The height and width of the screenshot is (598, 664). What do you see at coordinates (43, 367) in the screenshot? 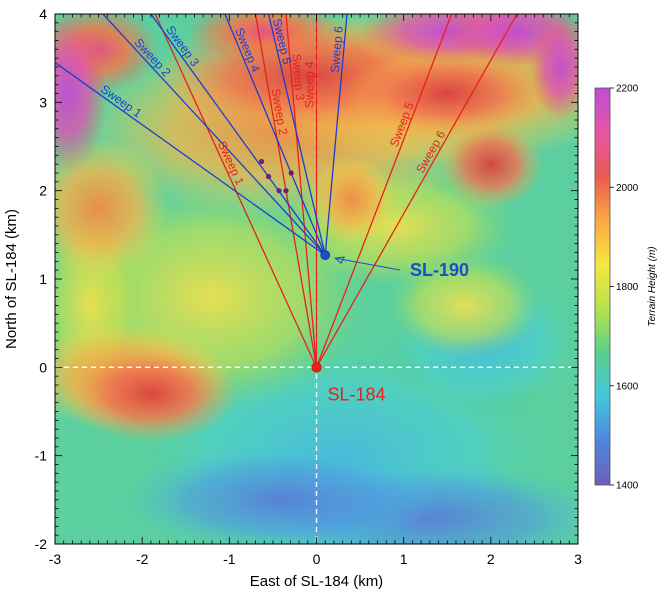
I see `y-tick-label: 0` at bounding box center [43, 367].